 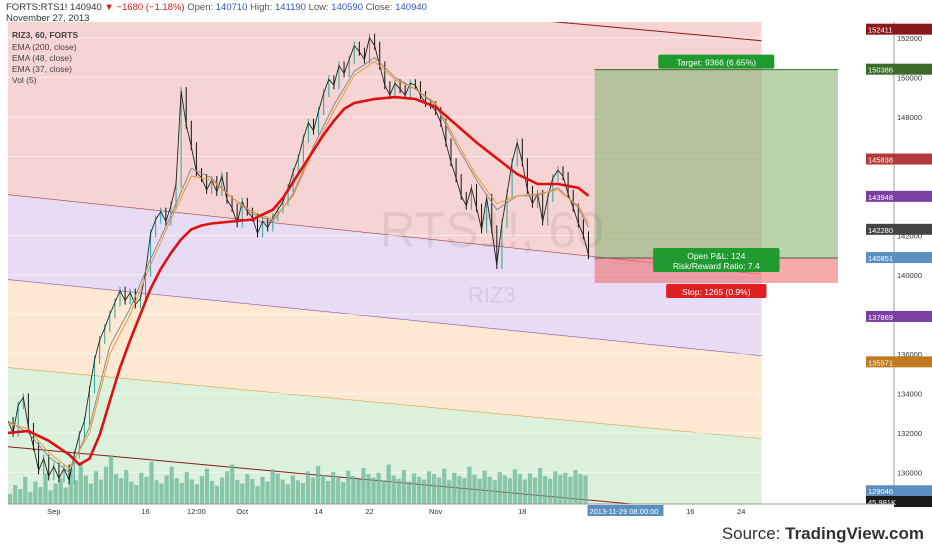 What do you see at coordinates (880, 230) in the screenshot?
I see `price-tag-label: 142280` at bounding box center [880, 230].